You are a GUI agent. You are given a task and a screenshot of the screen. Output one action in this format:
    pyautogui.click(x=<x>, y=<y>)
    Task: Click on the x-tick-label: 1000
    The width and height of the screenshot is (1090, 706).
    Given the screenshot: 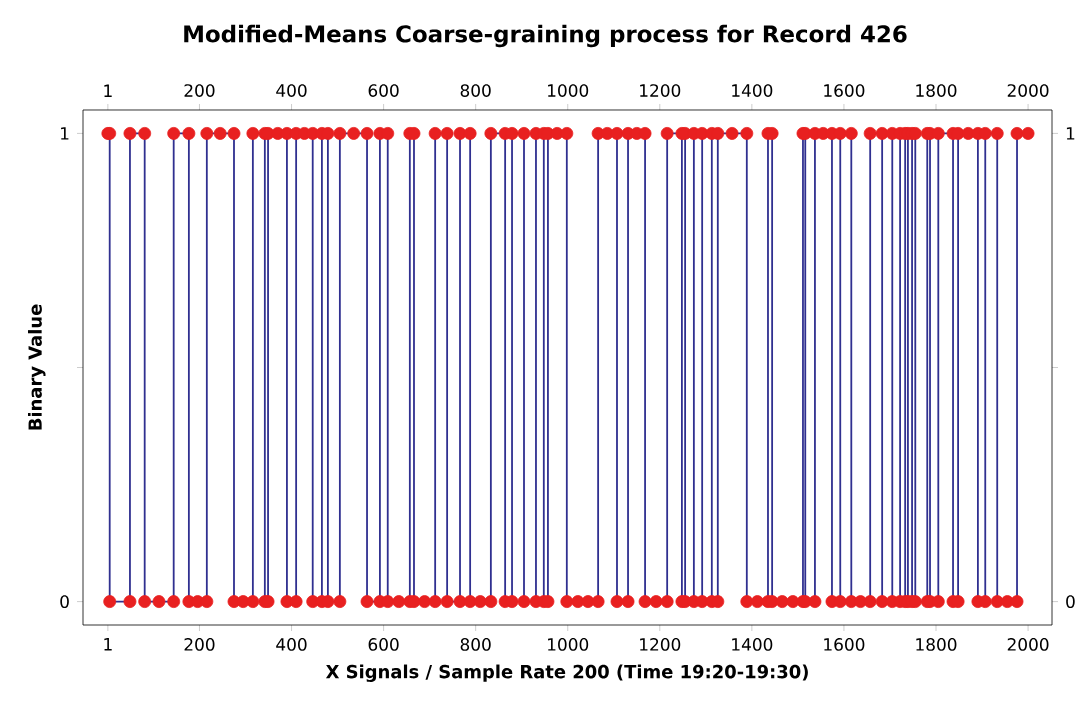 What is the action you would take?
    pyautogui.click(x=568, y=90)
    